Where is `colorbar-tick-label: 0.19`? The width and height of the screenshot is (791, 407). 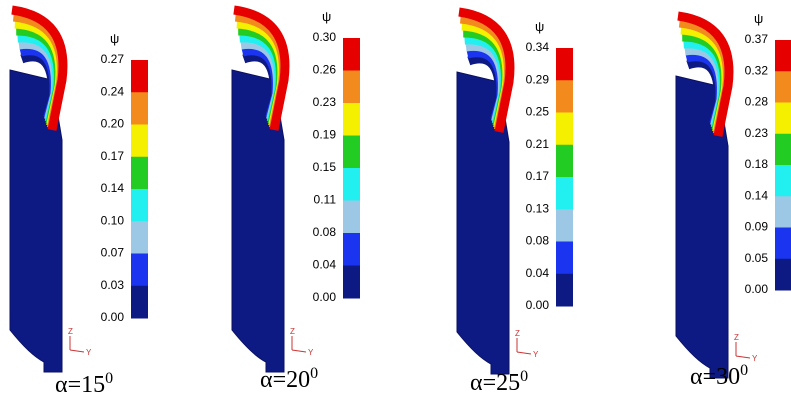 colorbar-tick-label: 0.19 is located at coordinates (325, 135).